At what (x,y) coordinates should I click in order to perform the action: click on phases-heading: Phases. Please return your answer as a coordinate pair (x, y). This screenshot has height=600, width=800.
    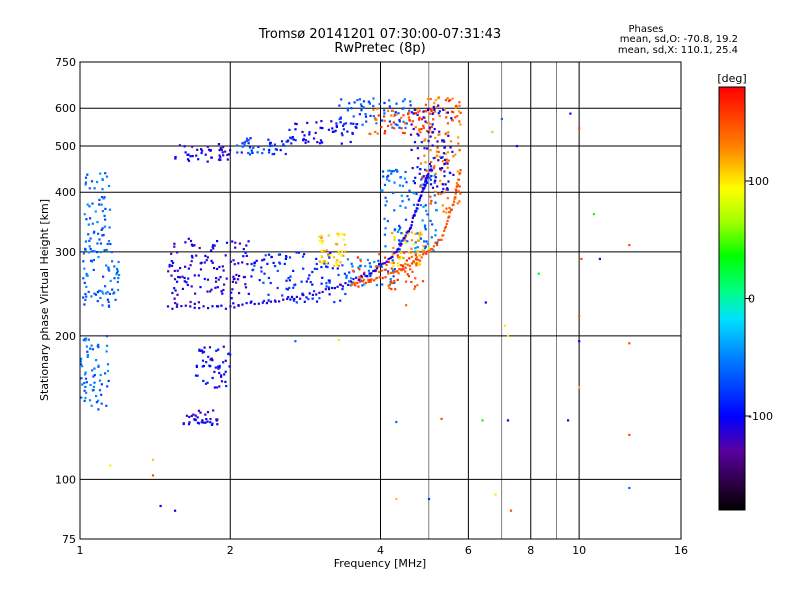
    Looking at the image, I should click on (645, 29).